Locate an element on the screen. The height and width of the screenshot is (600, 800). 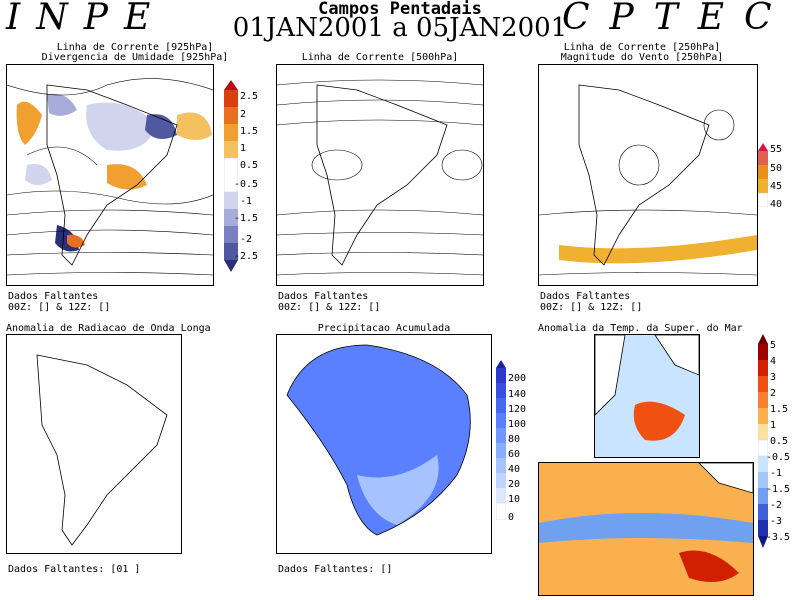
p1-colorbar-svg is located at coordinates (231, 176).